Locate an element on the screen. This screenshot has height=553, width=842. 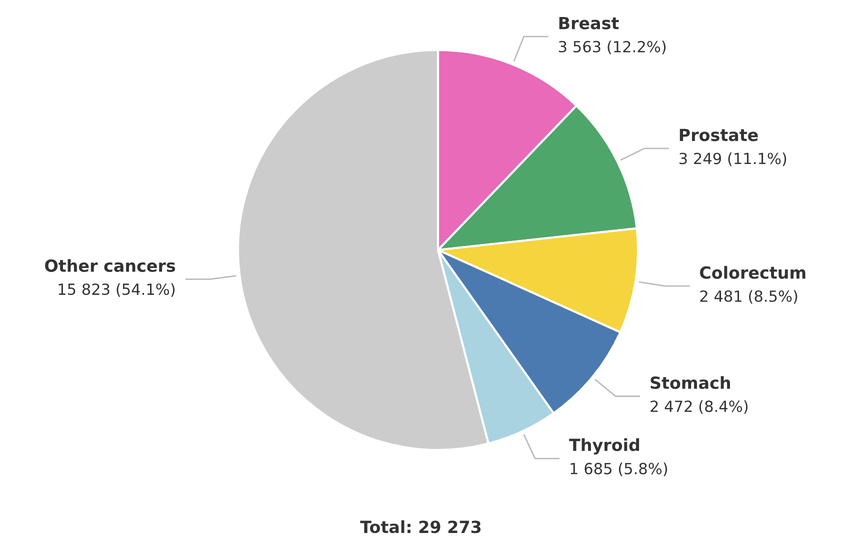
data-label: 3 249 (11.1%) is located at coordinates (733, 159).